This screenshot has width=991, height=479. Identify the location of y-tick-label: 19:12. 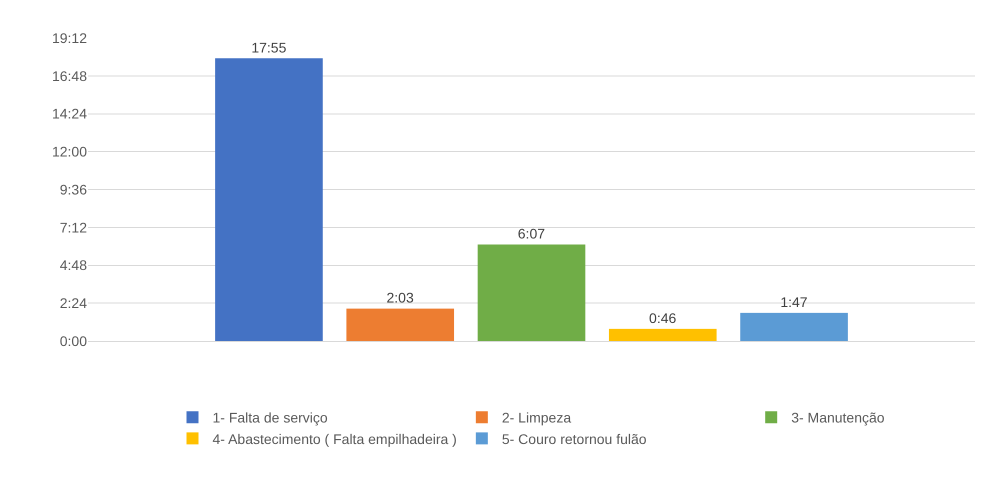
(70, 38).